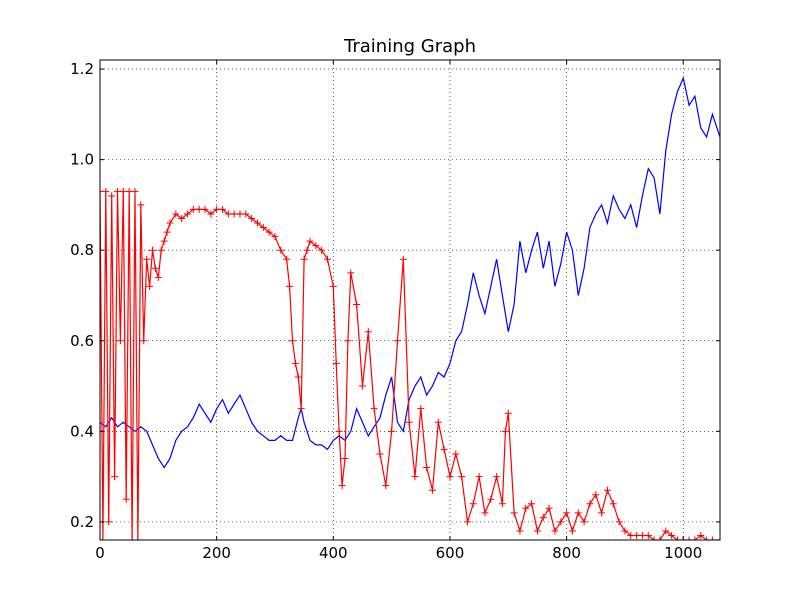 Image resolution: width=800 pixels, height=600 pixels. Describe the element at coordinates (100, 553) in the screenshot. I see `x-tick-label: 0` at that location.